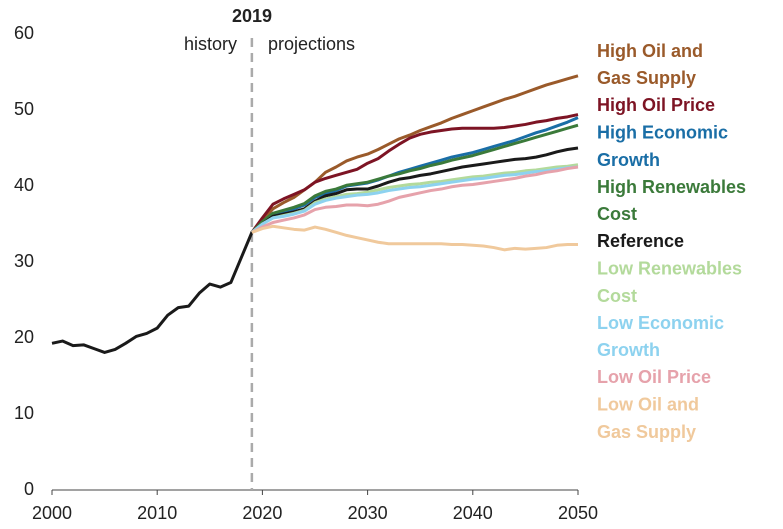 The width and height of the screenshot is (783, 529). I want to click on legend-entry: Low Oil and Gas Supply, so click(648, 417).